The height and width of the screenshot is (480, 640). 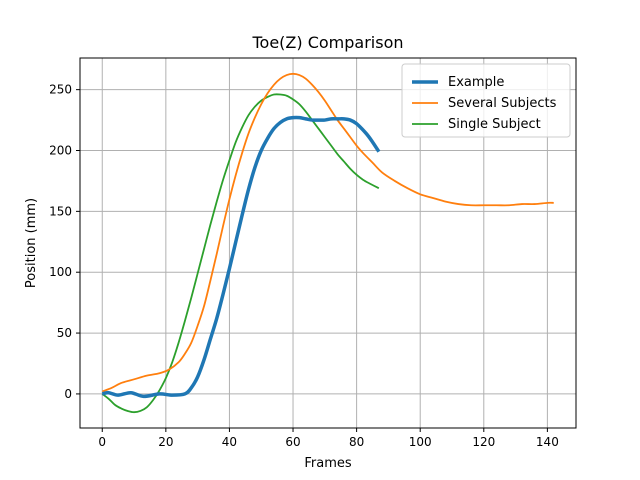 I want to click on y-axis-label: Position (mm), so click(x=31, y=243).